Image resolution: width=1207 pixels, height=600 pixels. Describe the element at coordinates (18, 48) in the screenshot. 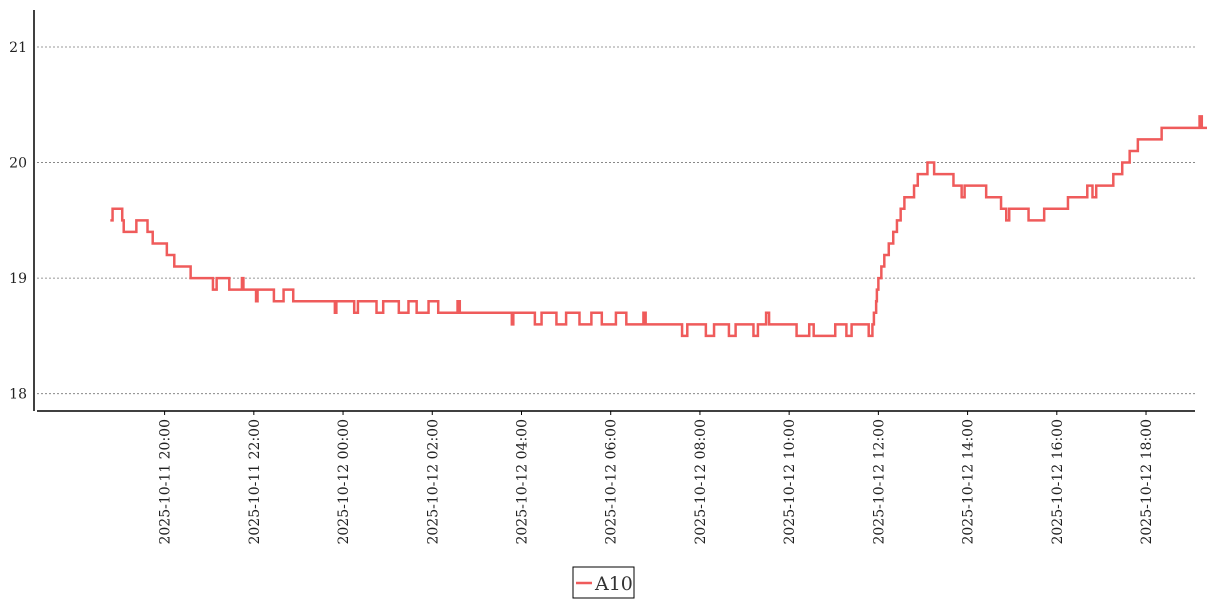

I see `y-tick-label: 21` at that location.